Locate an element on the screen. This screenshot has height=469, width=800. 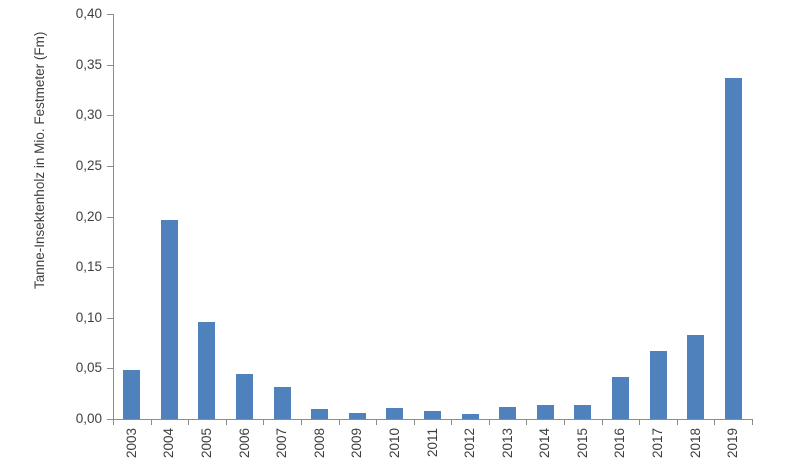
bar-2009 is located at coordinates (357, 415).